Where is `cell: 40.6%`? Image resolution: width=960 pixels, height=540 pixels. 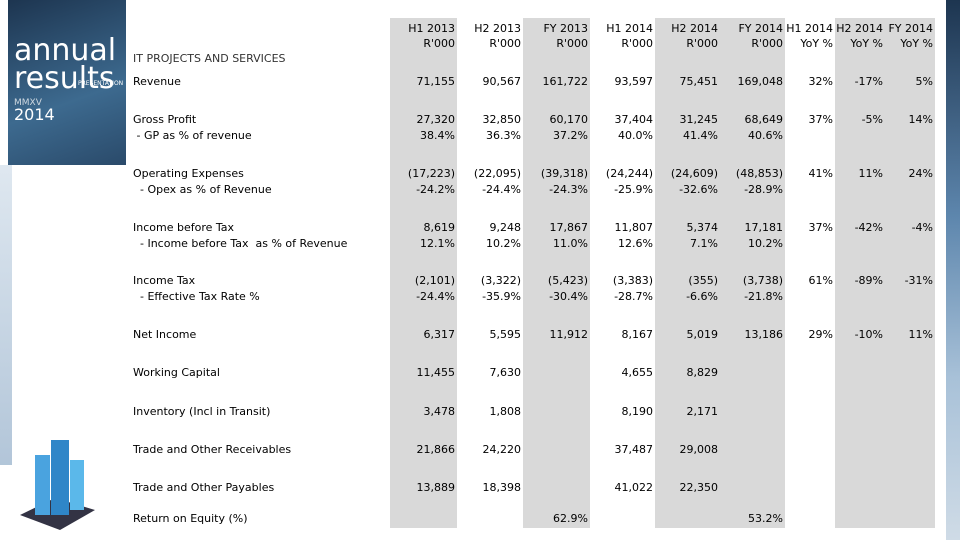
cell: 40.6% is located at coordinates (765, 135).